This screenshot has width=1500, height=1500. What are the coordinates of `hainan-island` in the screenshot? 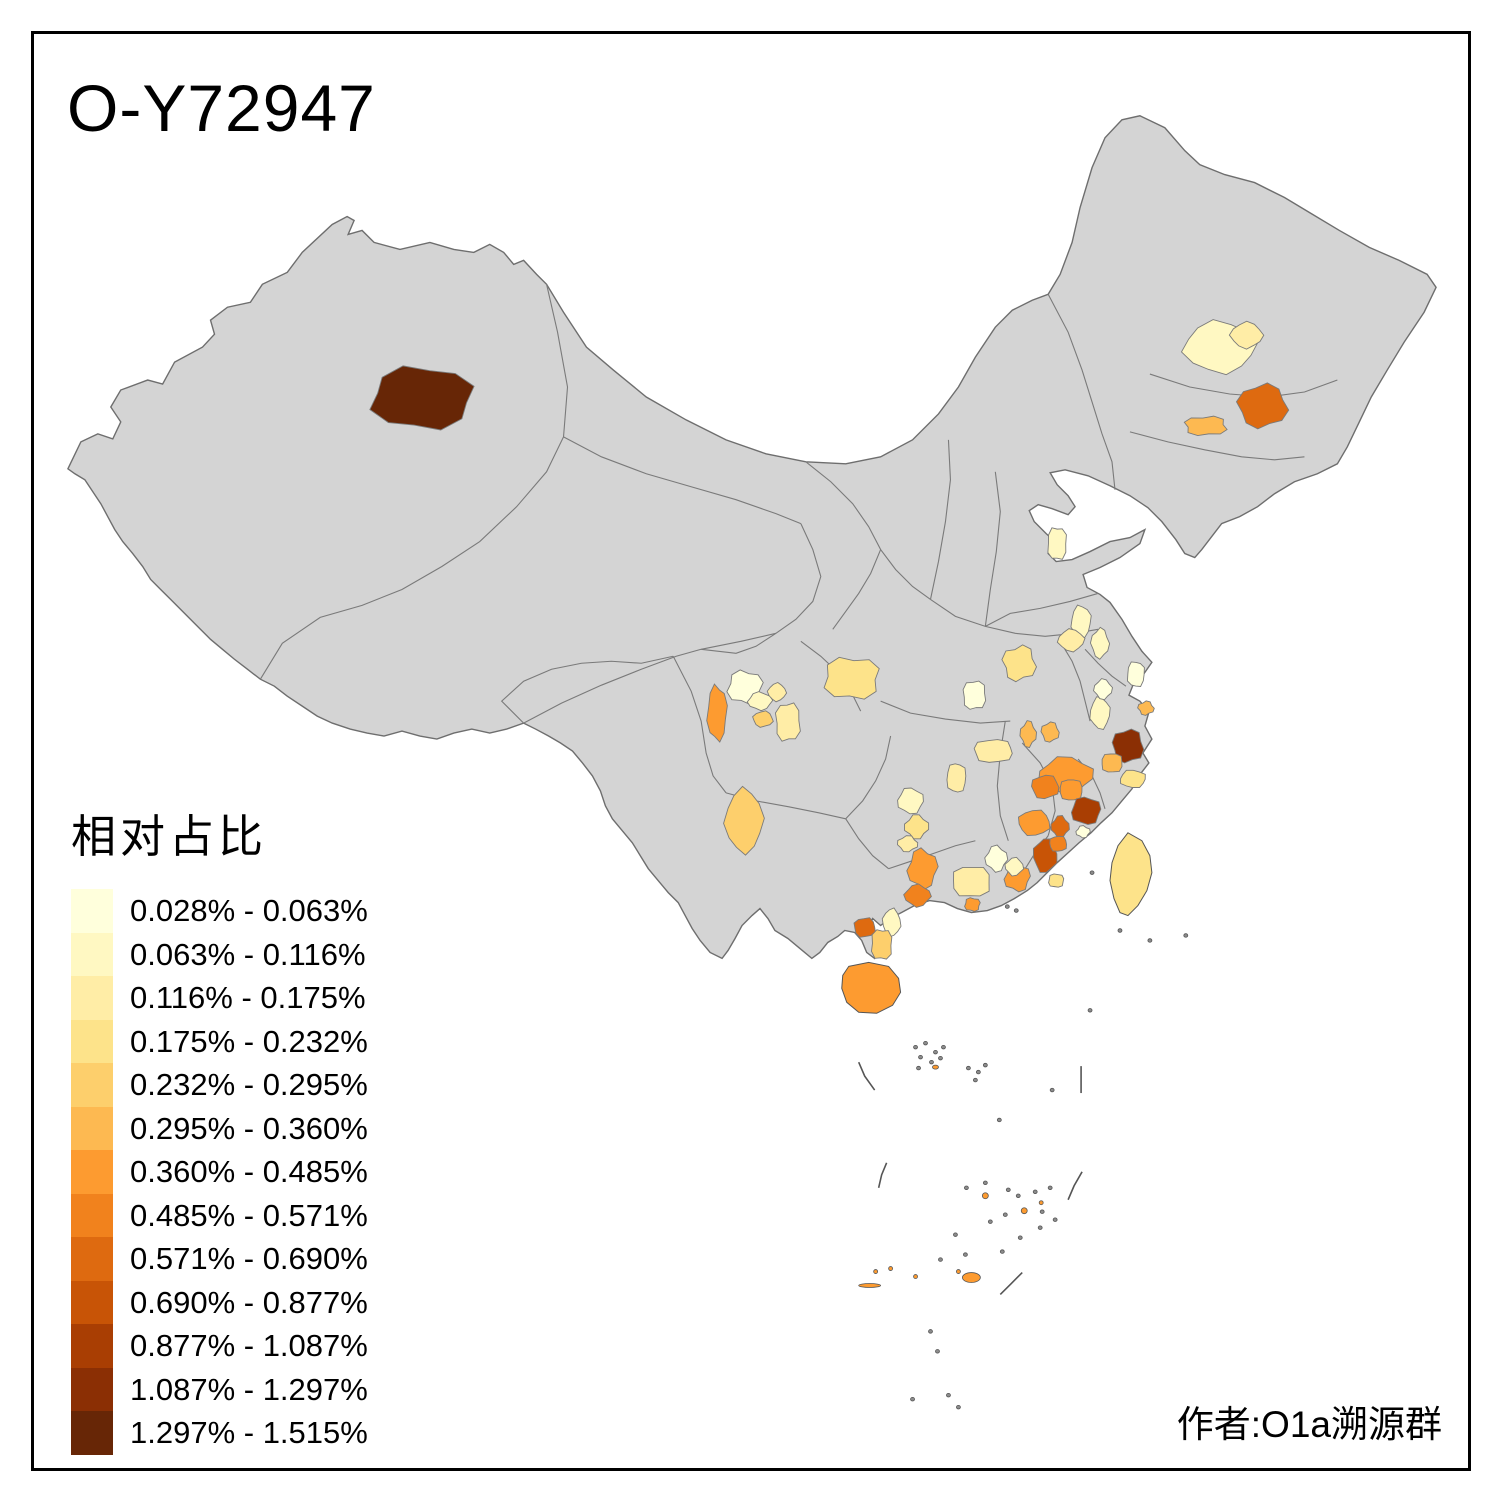 It's located at (871, 987).